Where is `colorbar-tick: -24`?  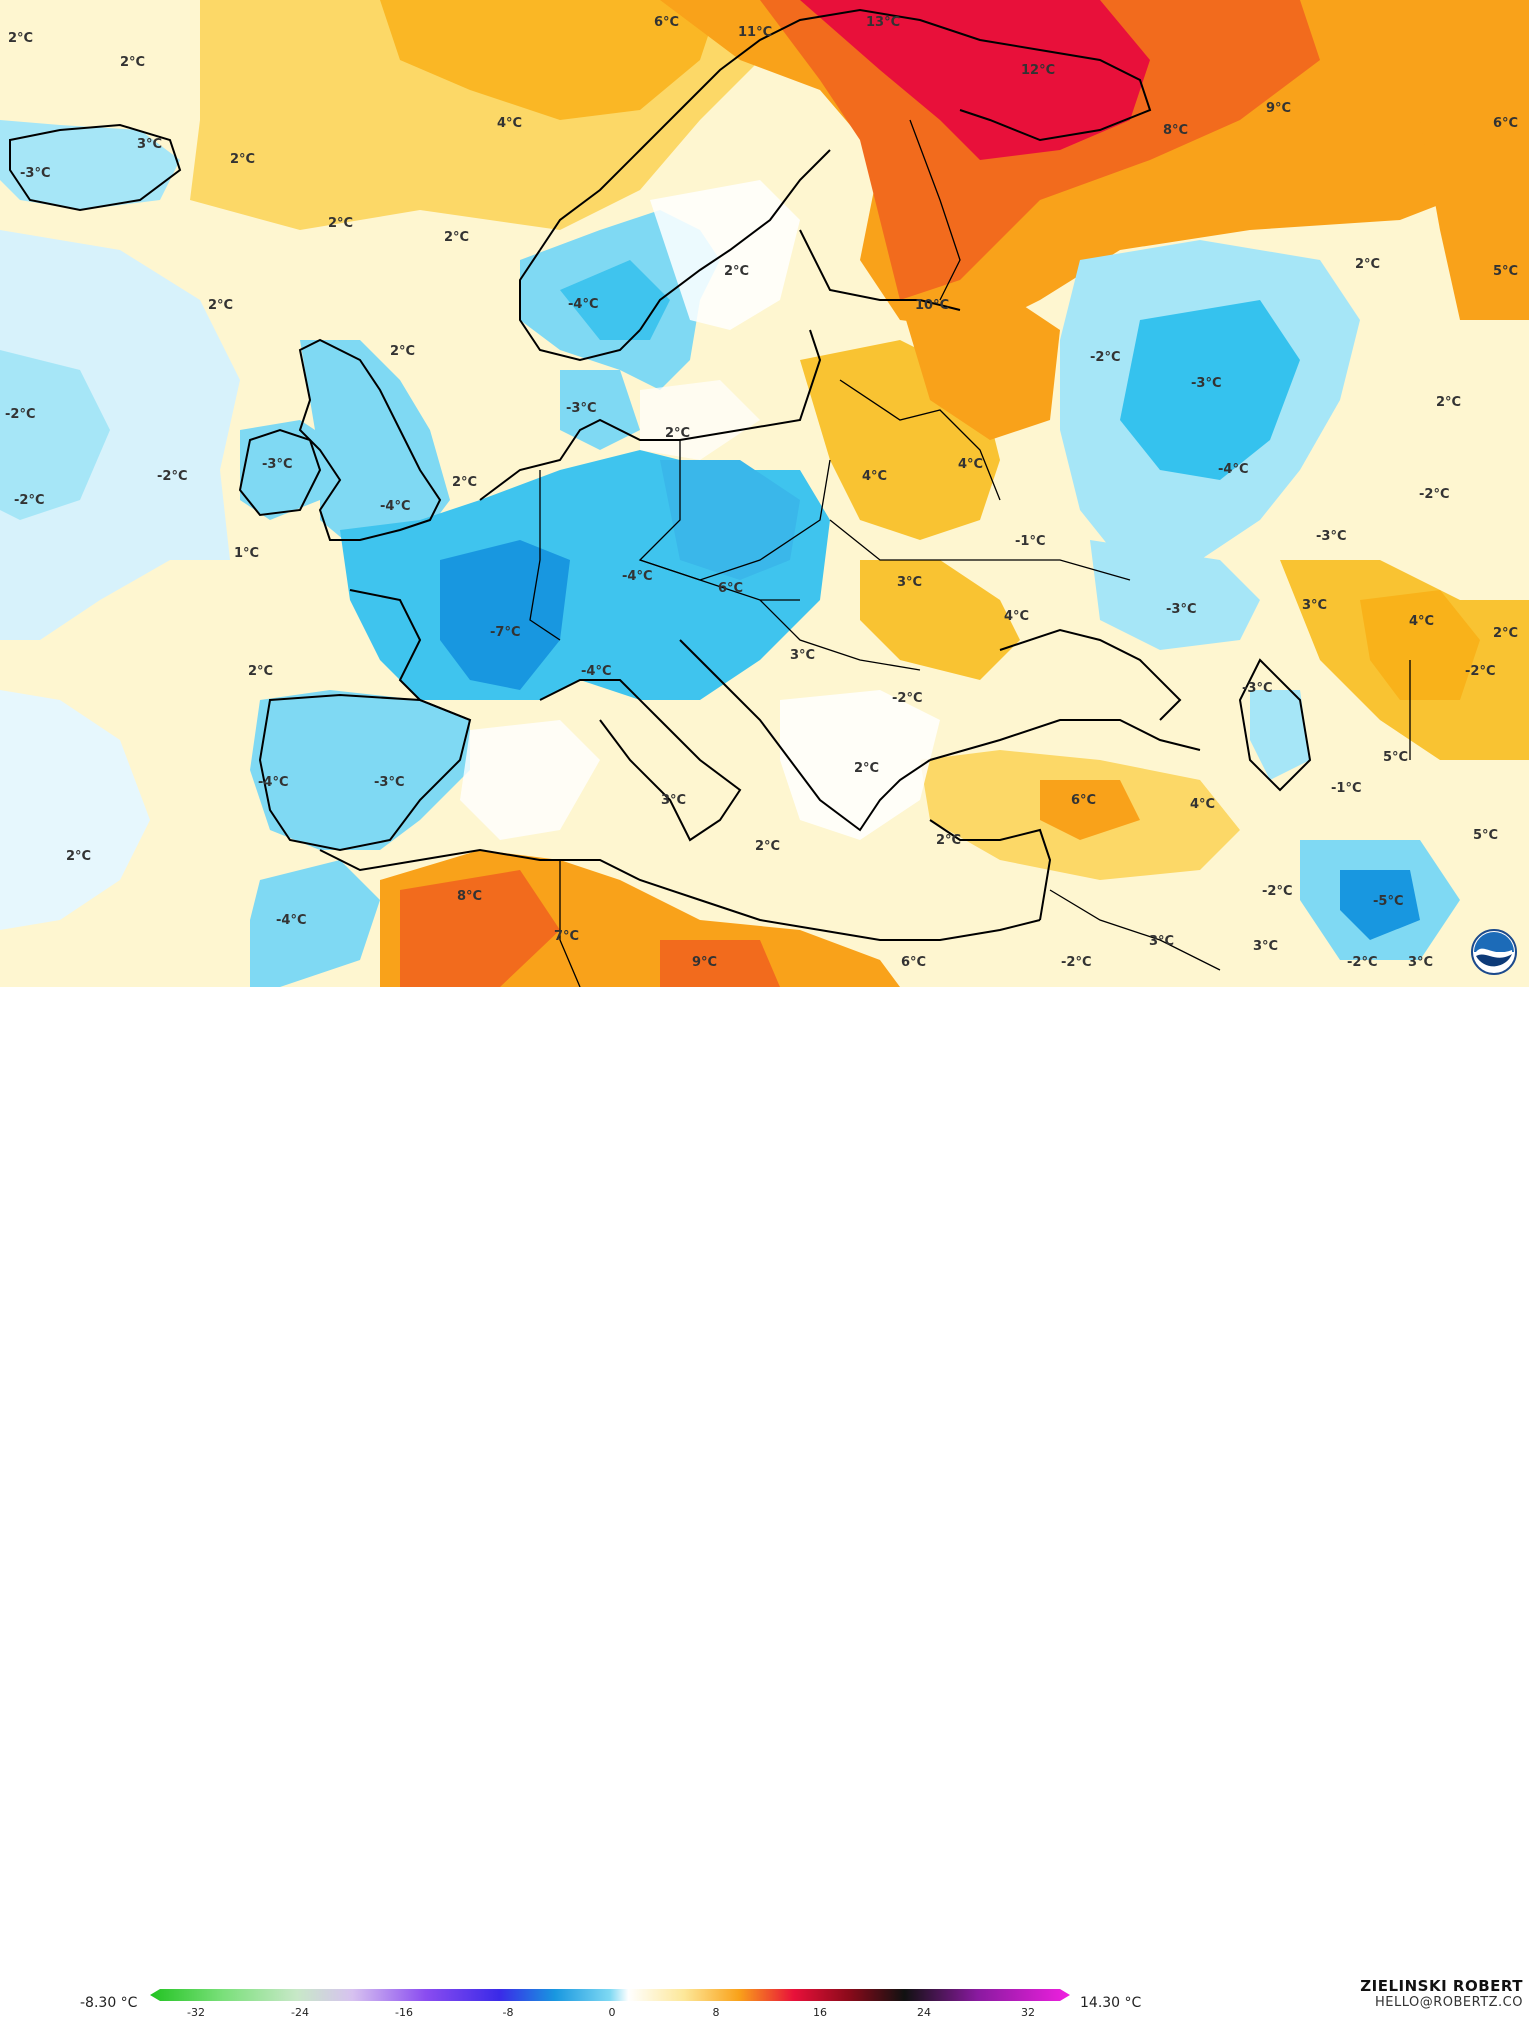 colorbar-tick: -24 is located at coordinates (300, 2012).